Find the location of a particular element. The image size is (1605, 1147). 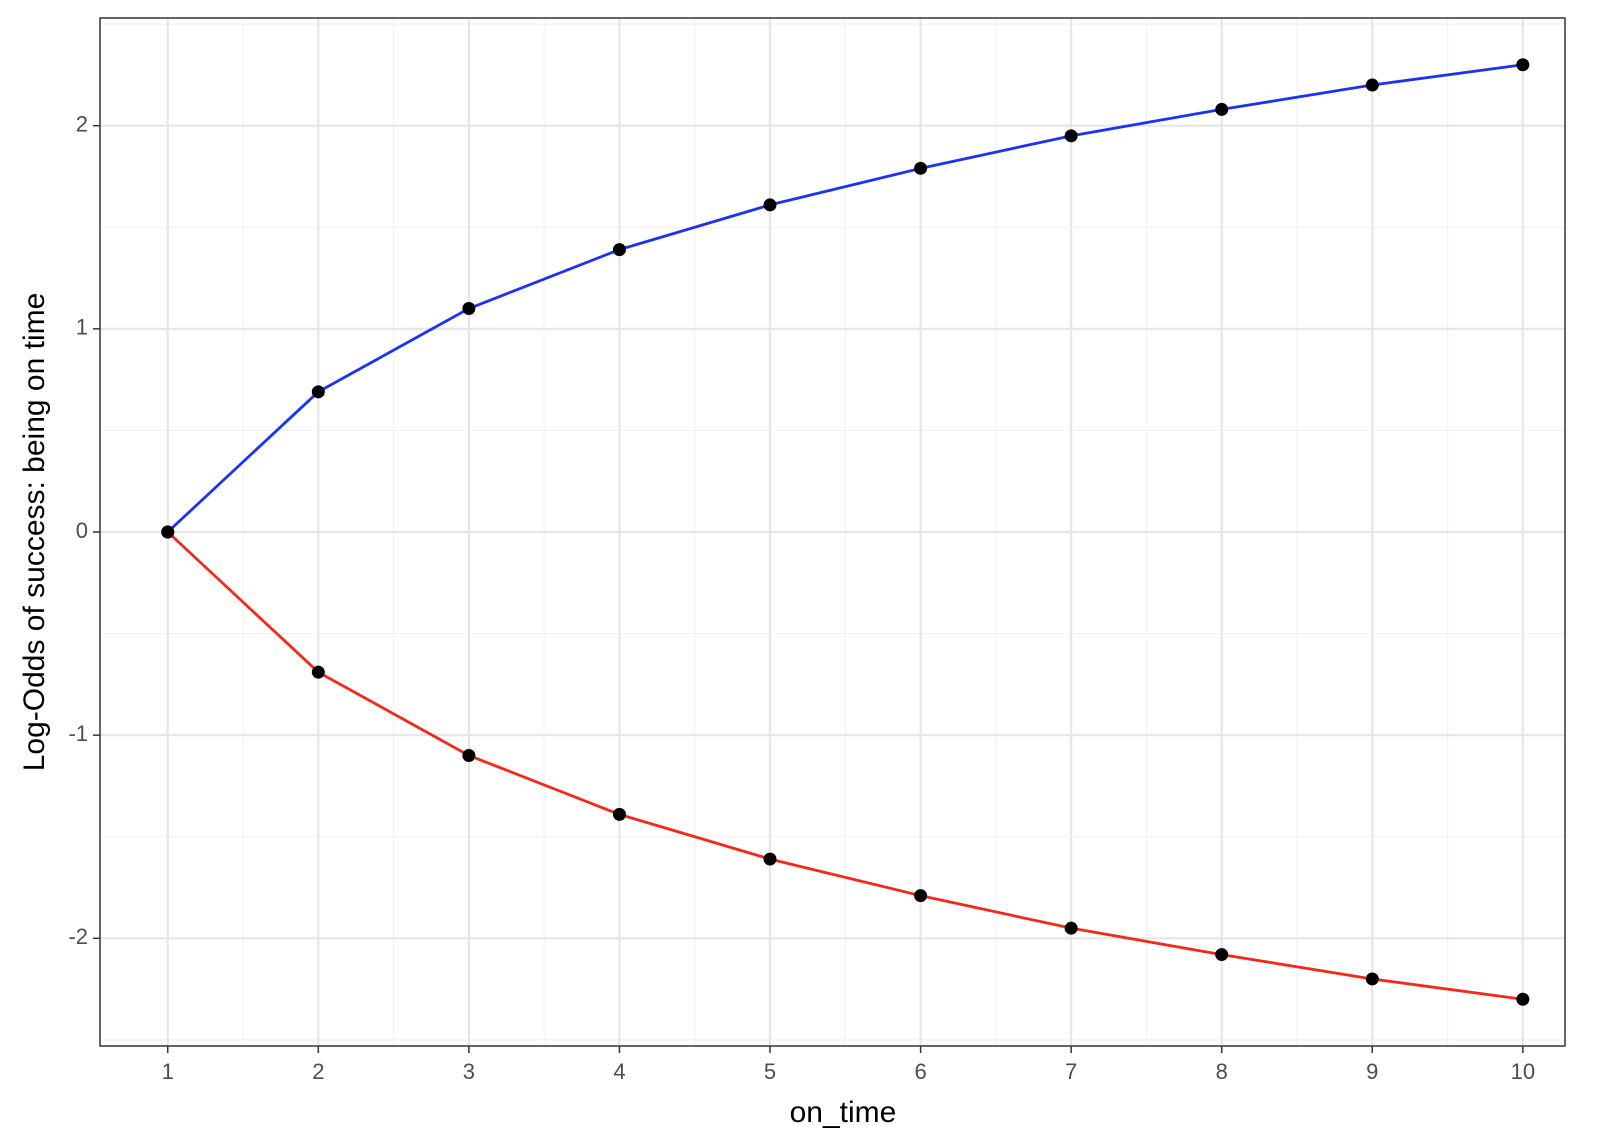

y-tick-label: 1 is located at coordinates (82, 327).